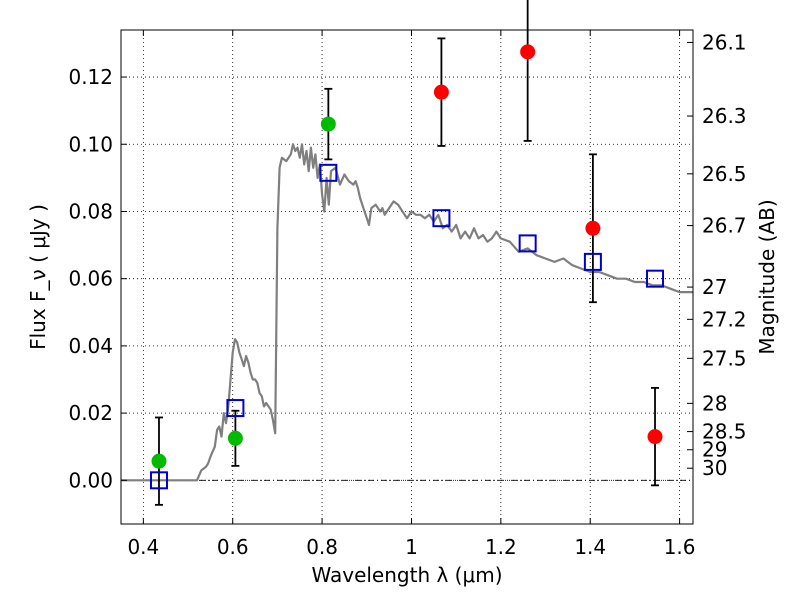  Describe the element at coordinates (406, 575) in the screenshot. I see `x-axis-title: Wavelength λ (μm)` at that location.